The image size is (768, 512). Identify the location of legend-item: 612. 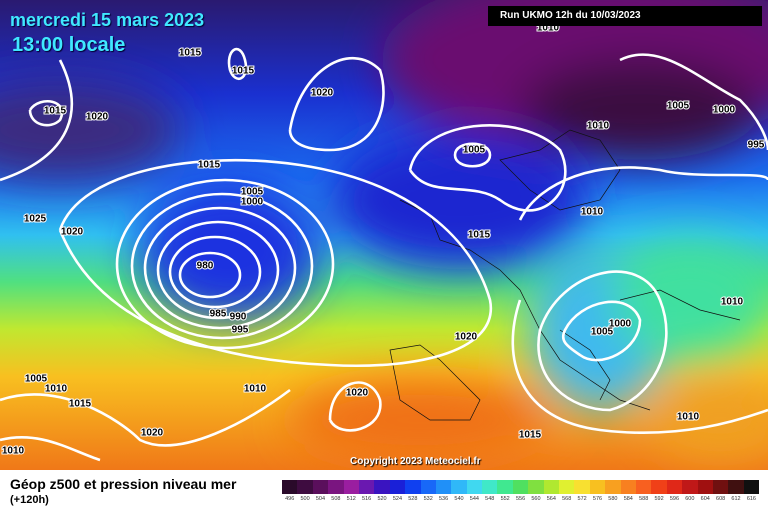
(736, 491).